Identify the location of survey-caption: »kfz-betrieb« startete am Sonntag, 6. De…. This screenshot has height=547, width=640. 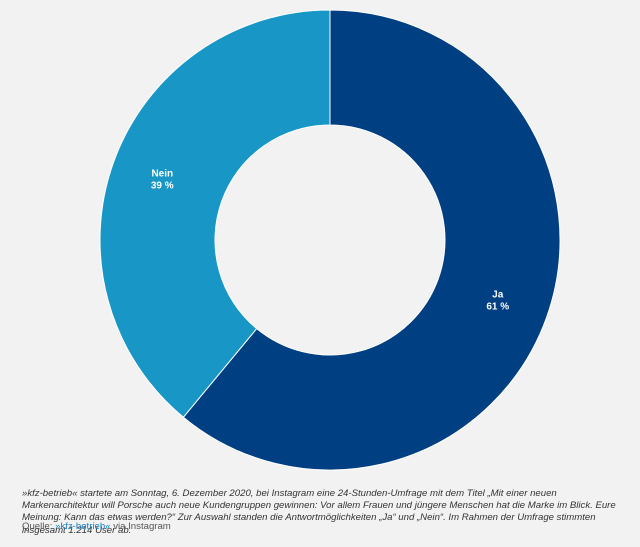
(319, 512).